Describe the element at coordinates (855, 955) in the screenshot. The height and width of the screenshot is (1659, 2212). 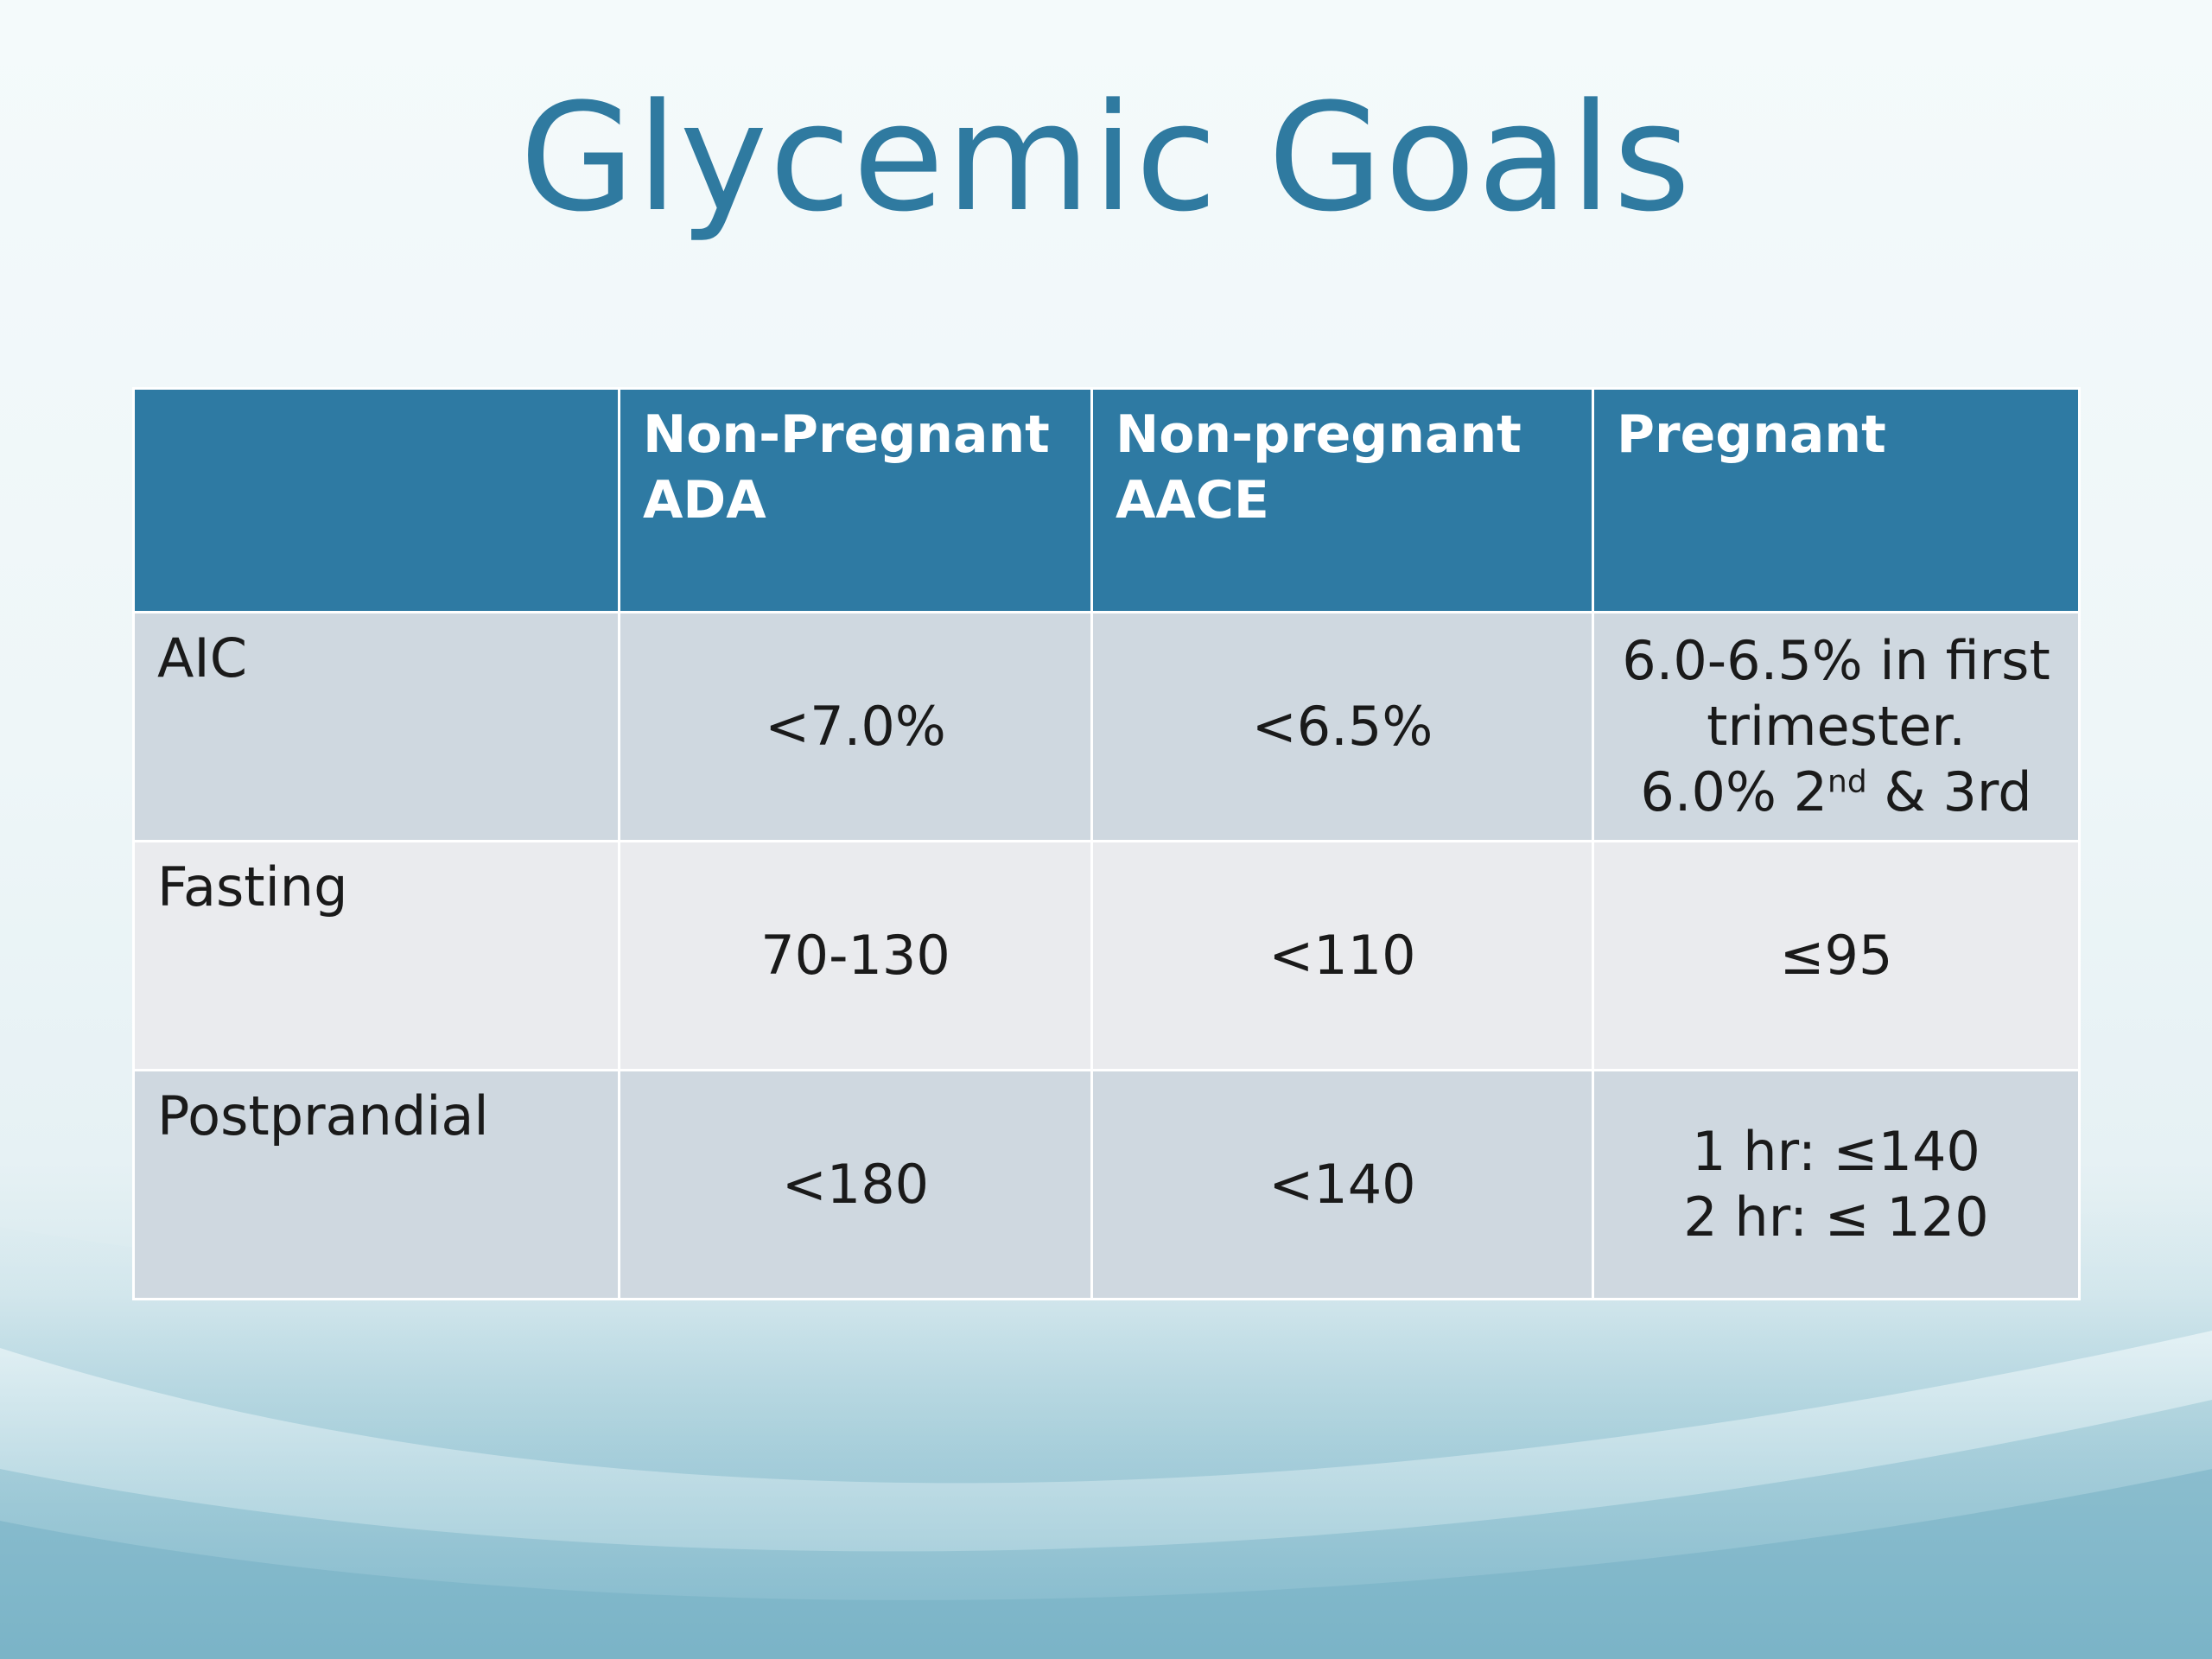
I see `cell-ada: 70-130` at that location.